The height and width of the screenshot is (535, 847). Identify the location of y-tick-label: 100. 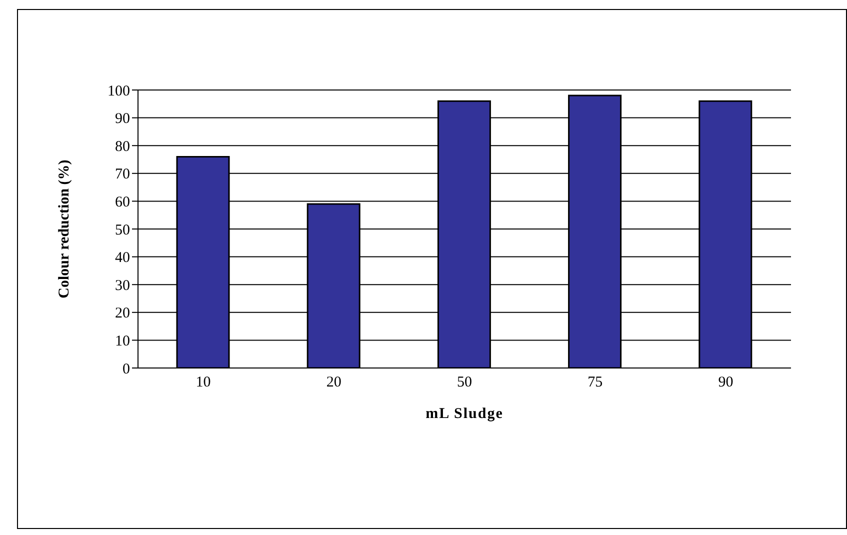
(119, 91).